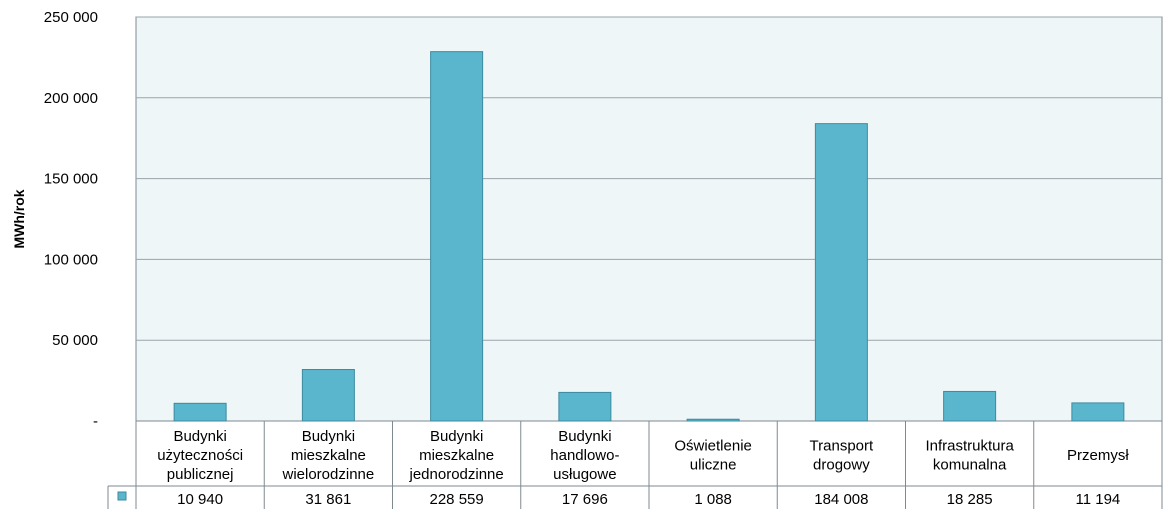 The image size is (1163, 509). I want to click on y-tick-label: -, so click(95, 421).